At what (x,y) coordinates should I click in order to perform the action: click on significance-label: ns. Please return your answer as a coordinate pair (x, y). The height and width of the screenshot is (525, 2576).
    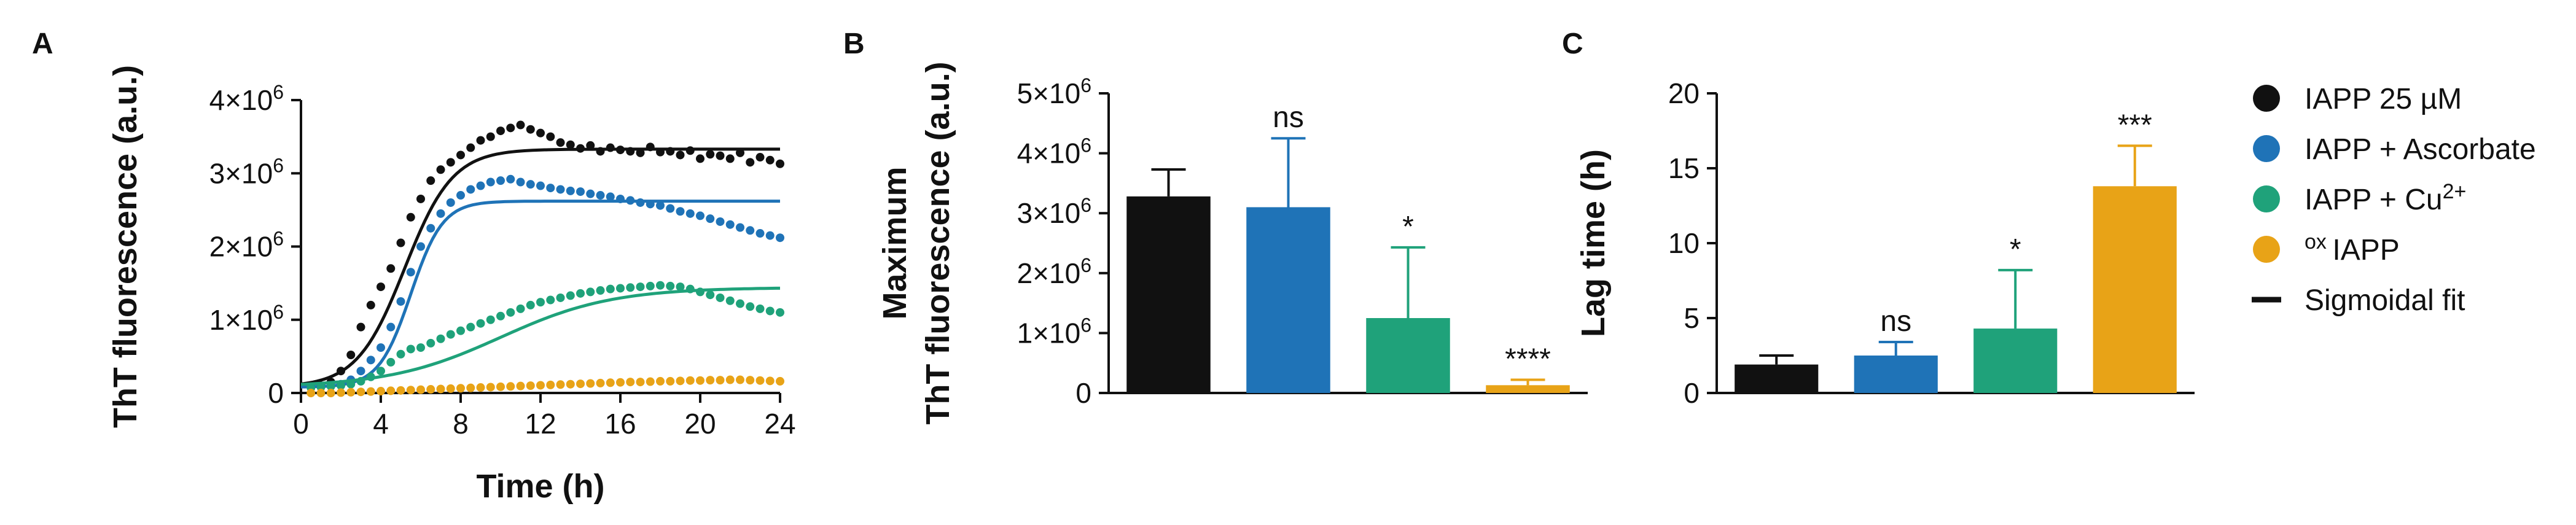
    Looking at the image, I should click on (1895, 321).